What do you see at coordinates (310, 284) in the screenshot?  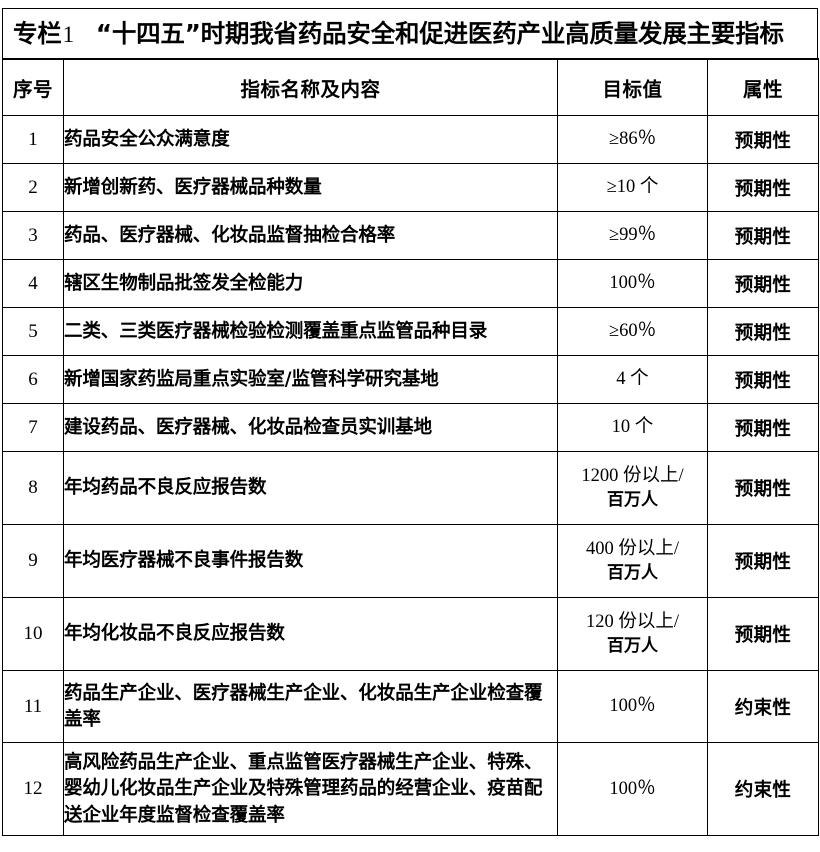 I see `row-name: 辖区生物制品批签发全检能力` at bounding box center [310, 284].